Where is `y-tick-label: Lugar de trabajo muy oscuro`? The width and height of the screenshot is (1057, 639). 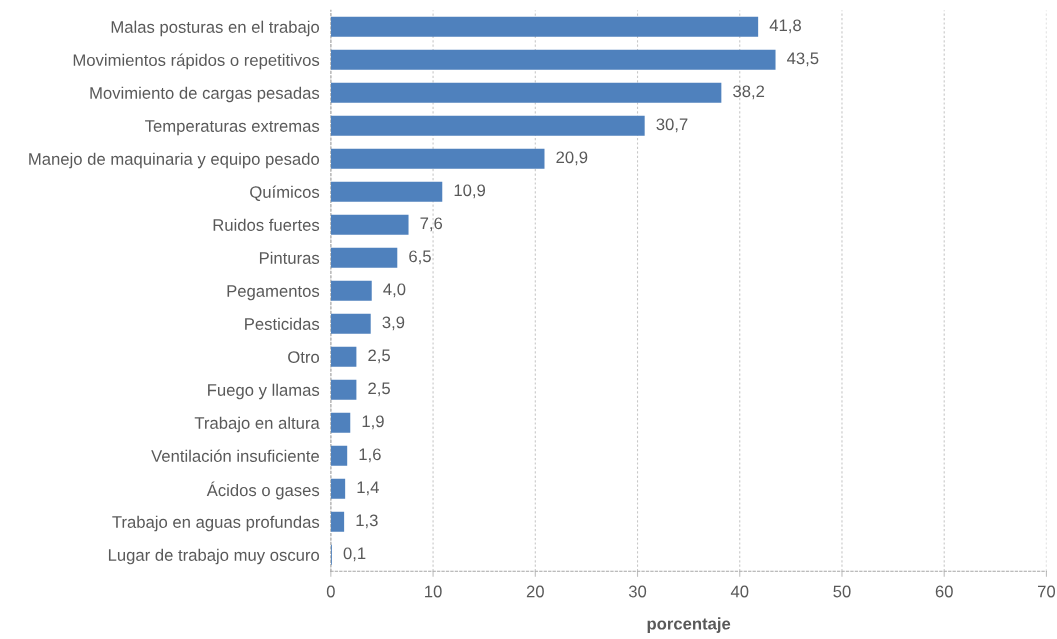
y-tick-label: Lugar de trabajo muy oscuro is located at coordinates (214, 556).